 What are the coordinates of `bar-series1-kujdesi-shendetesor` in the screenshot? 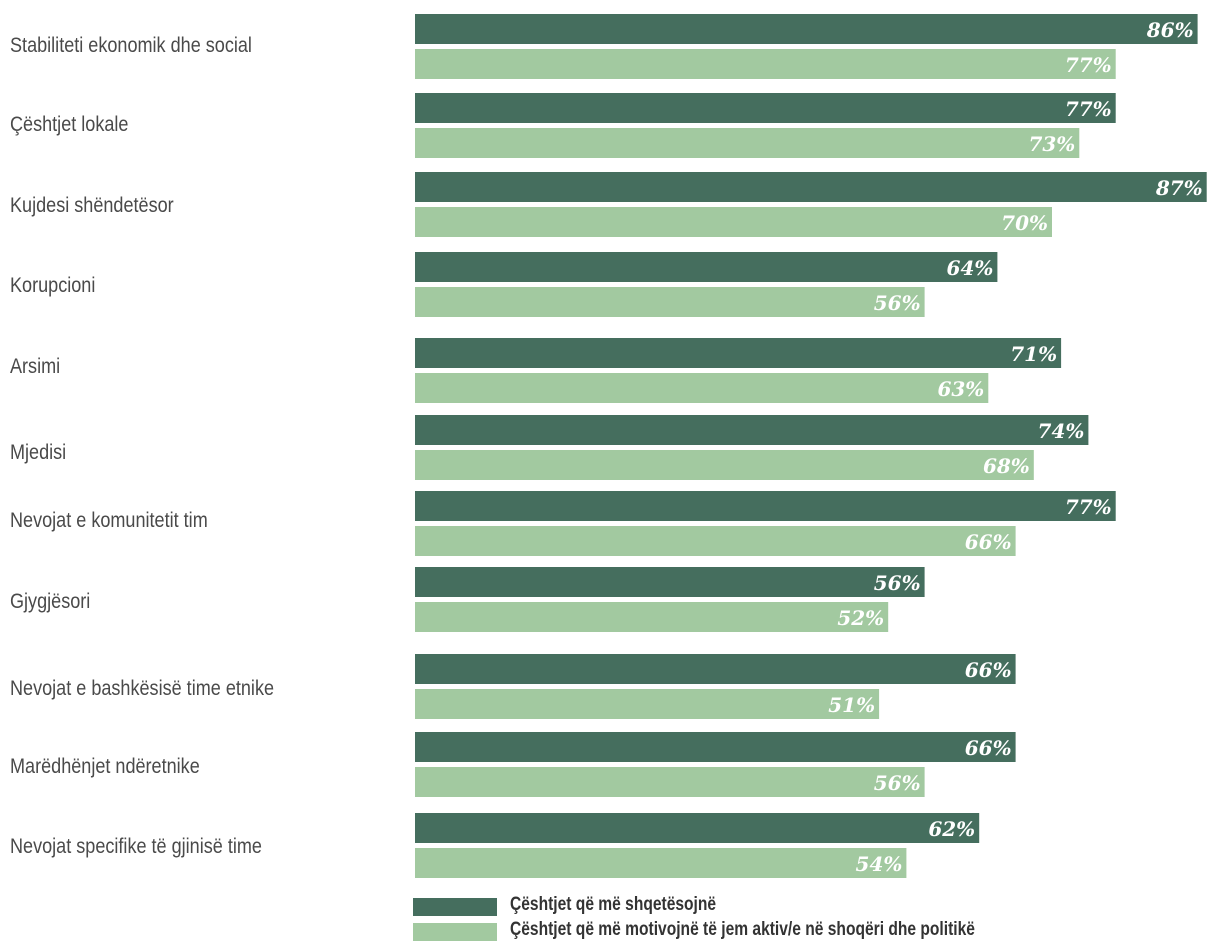 It's located at (811, 187).